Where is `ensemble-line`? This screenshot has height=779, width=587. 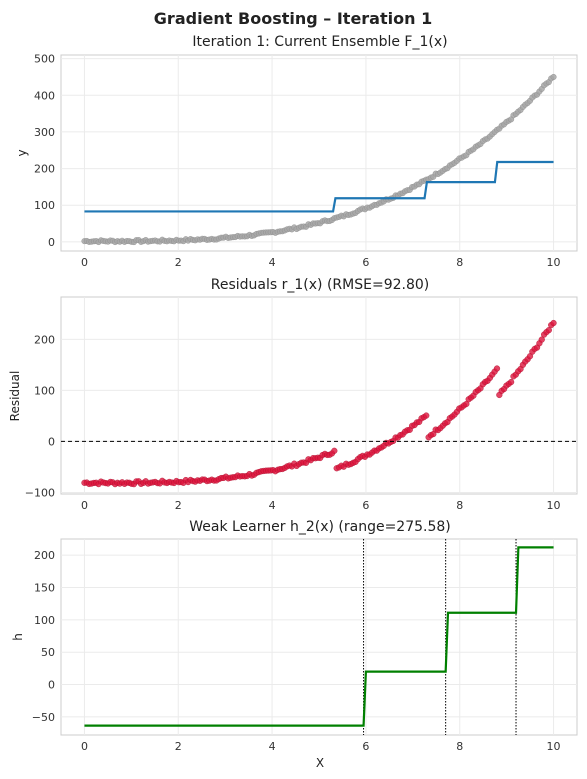 ensemble-line is located at coordinates (319, 186).